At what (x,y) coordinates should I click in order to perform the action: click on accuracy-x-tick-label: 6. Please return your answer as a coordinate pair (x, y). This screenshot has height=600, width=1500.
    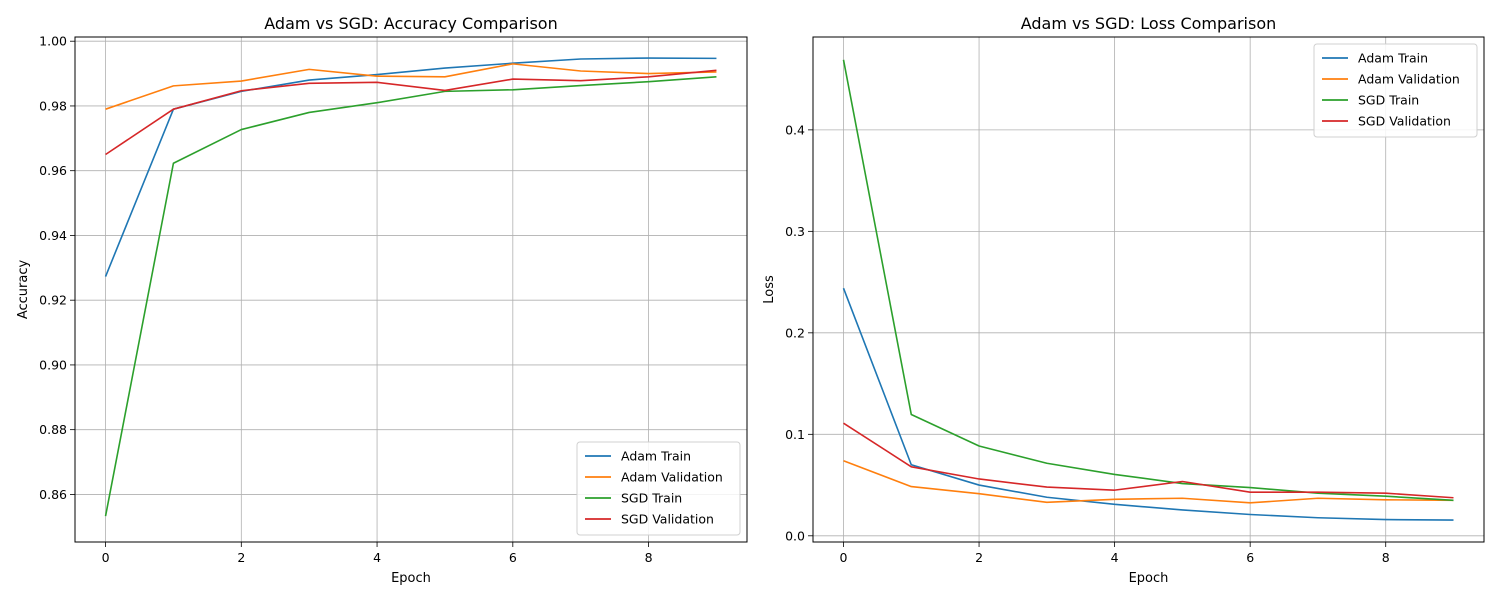
    Looking at the image, I should click on (513, 557).